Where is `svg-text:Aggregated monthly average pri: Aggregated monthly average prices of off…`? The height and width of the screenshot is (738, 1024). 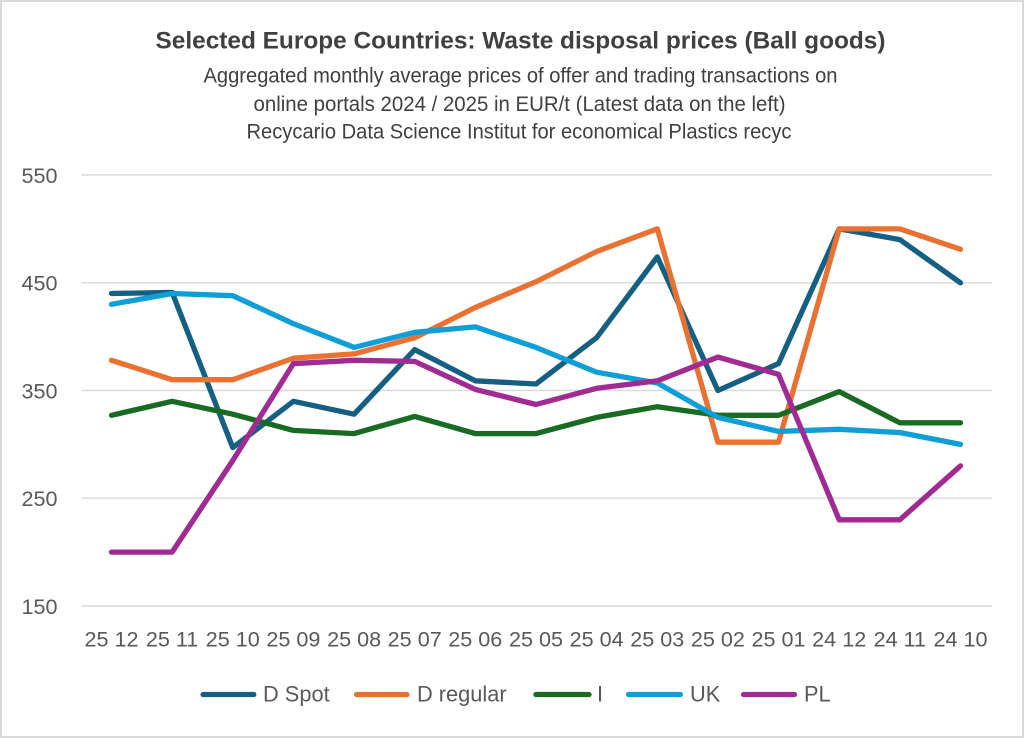 svg-text:Aggregated monthly average pri: Aggregated monthly average prices of off… is located at coordinates (521, 76).